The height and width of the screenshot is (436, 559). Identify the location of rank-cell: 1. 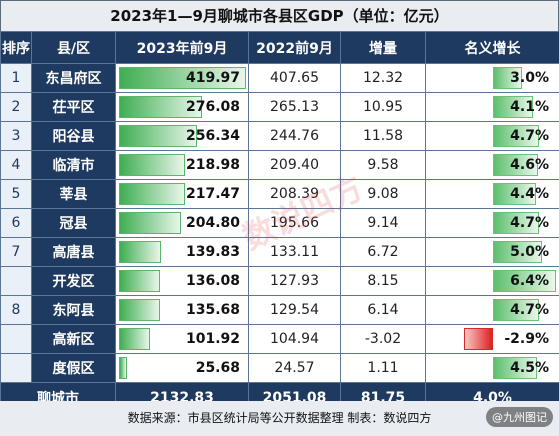
(16, 78).